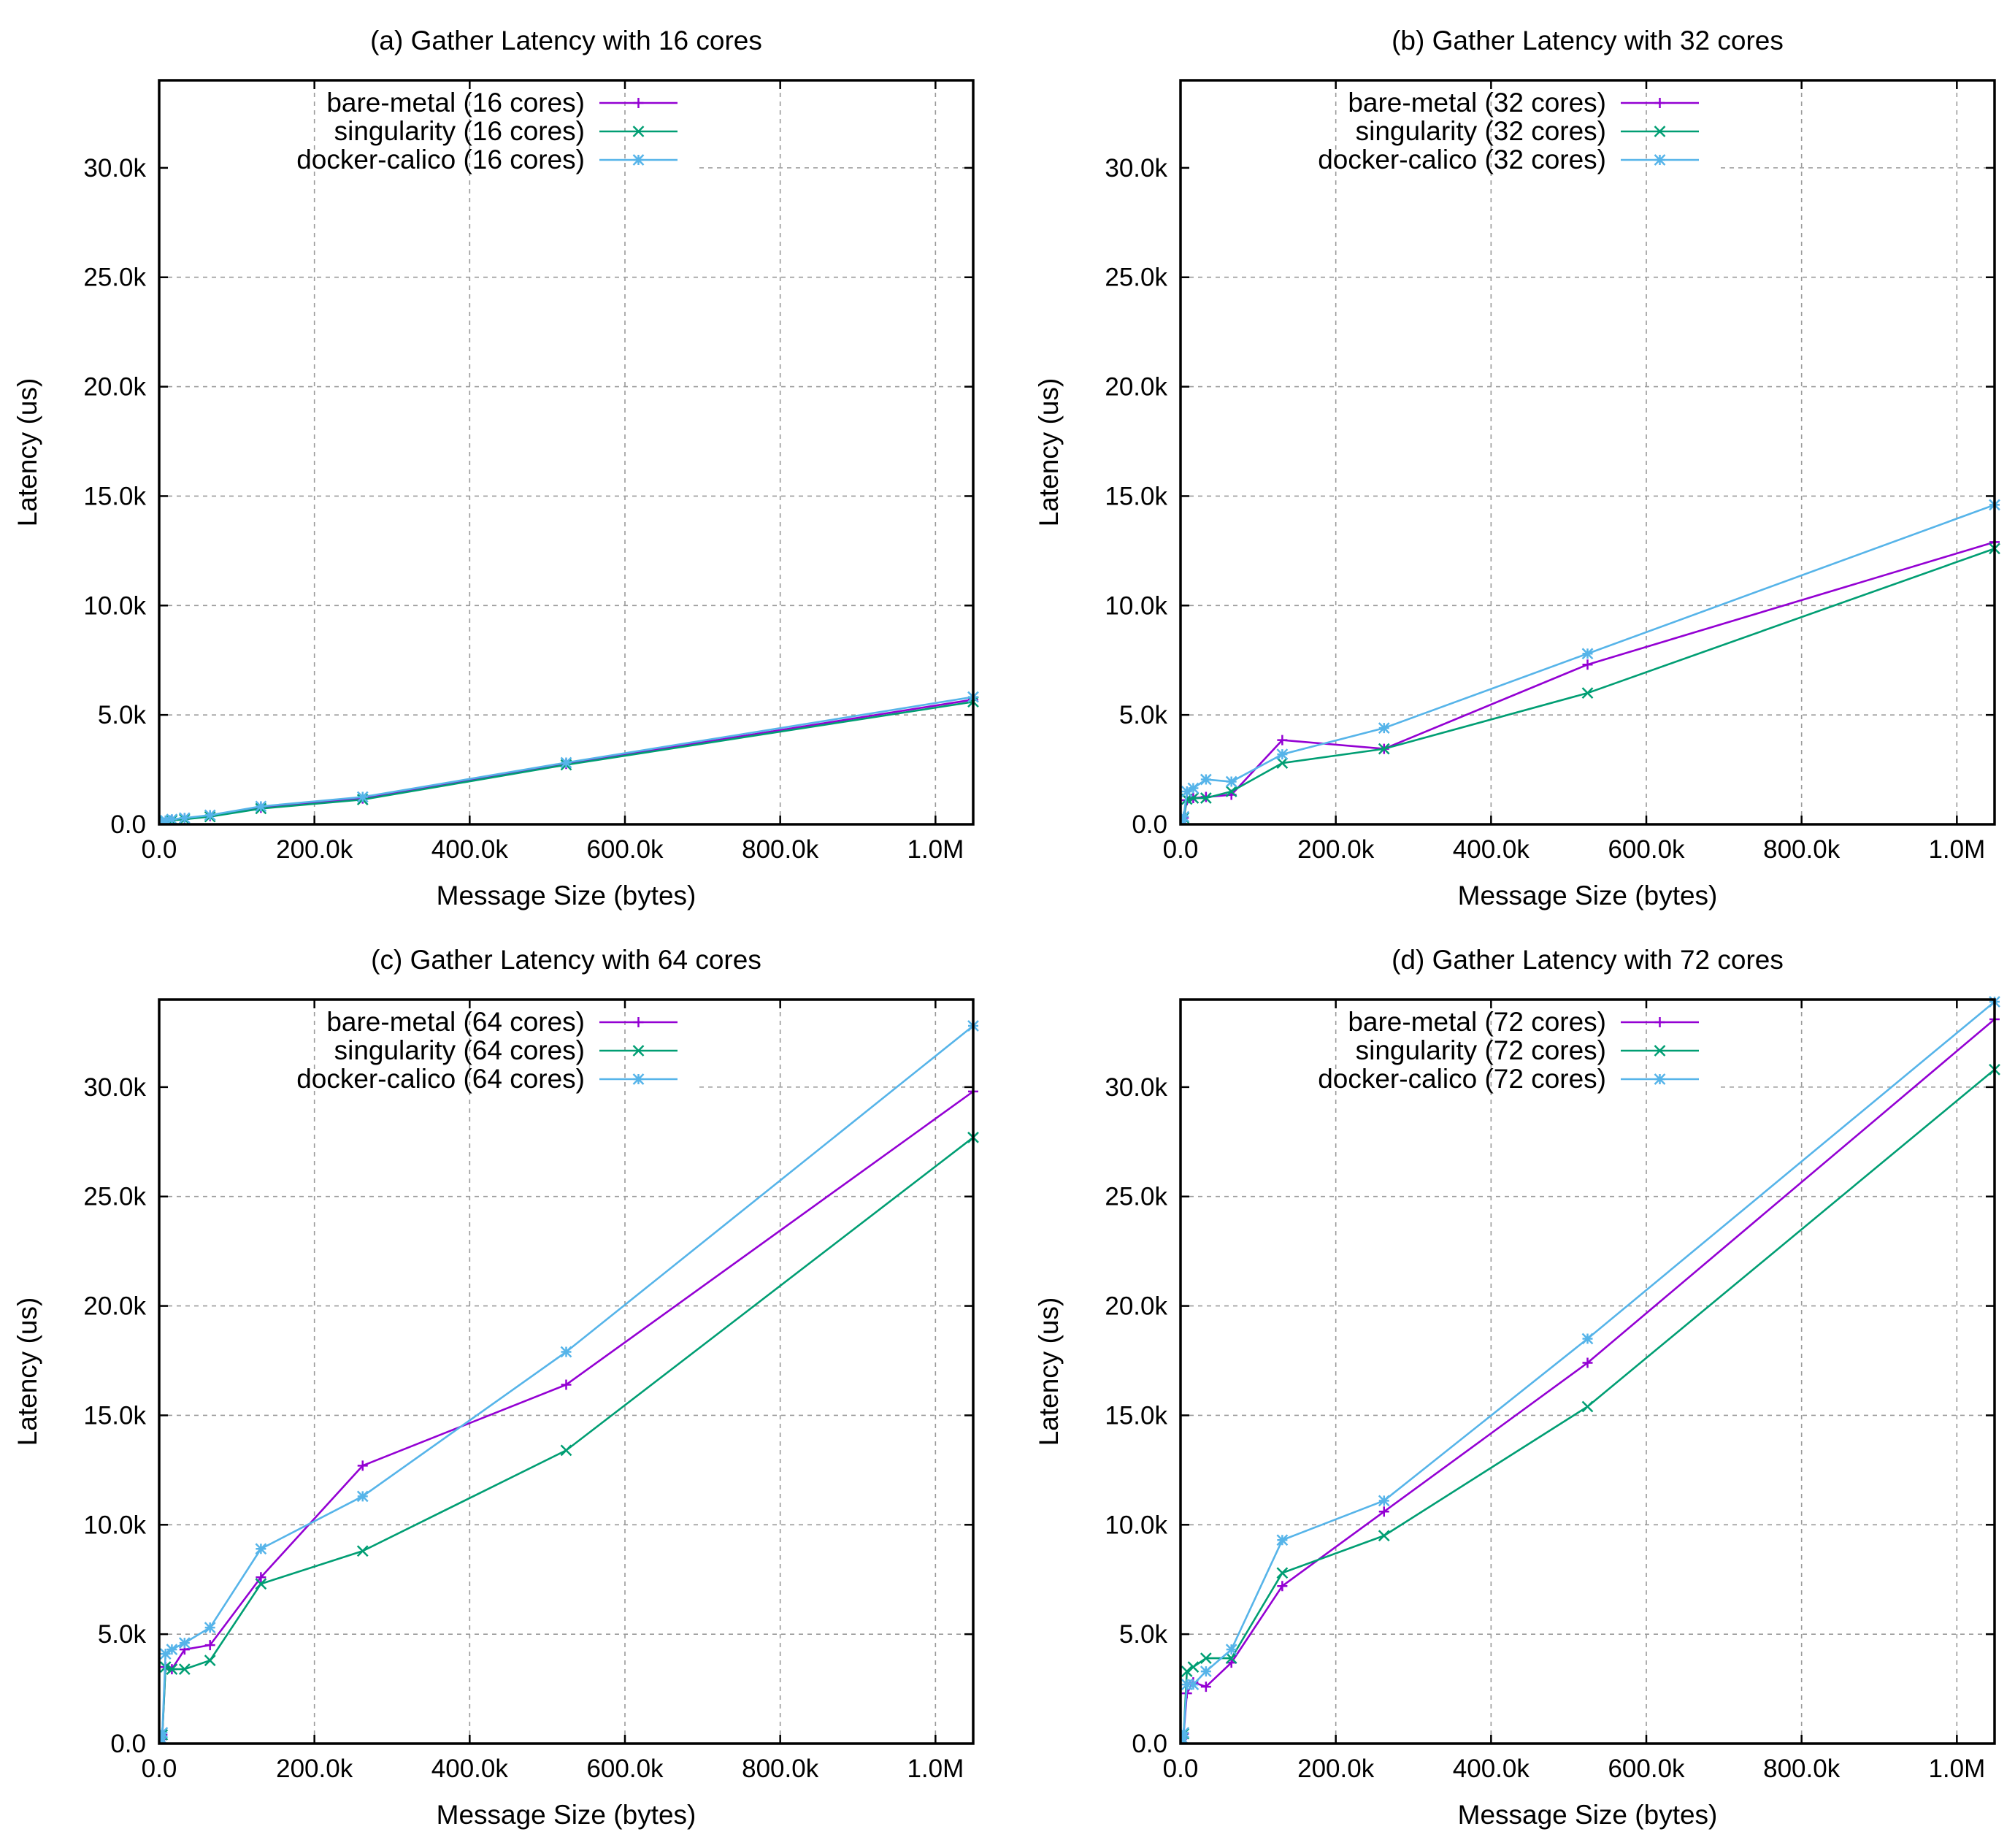 This screenshot has width=2015, height=1848. Describe the element at coordinates (440, 1079) in the screenshot. I see `legend-label: docker-calico (64 cores)` at that location.